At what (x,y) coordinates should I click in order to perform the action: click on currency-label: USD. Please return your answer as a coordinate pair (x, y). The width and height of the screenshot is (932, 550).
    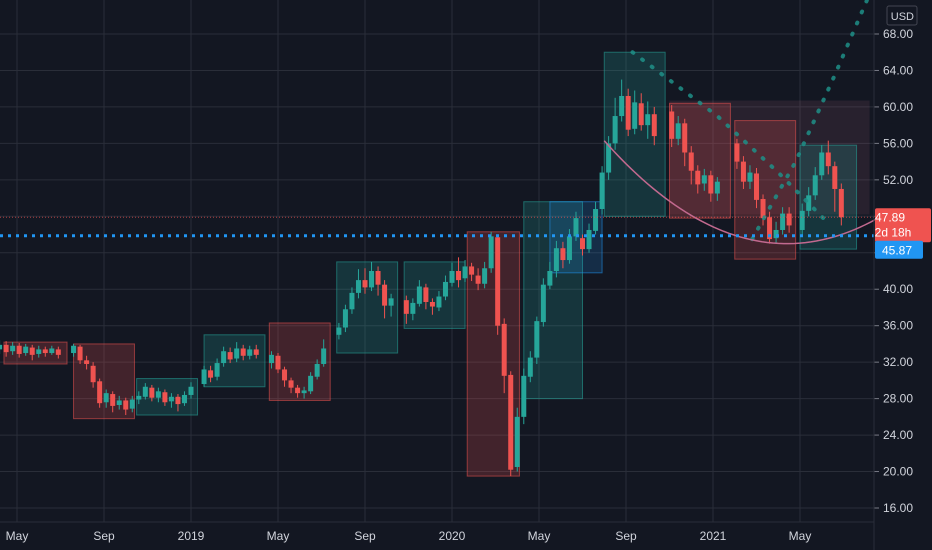
    Looking at the image, I should click on (902, 17).